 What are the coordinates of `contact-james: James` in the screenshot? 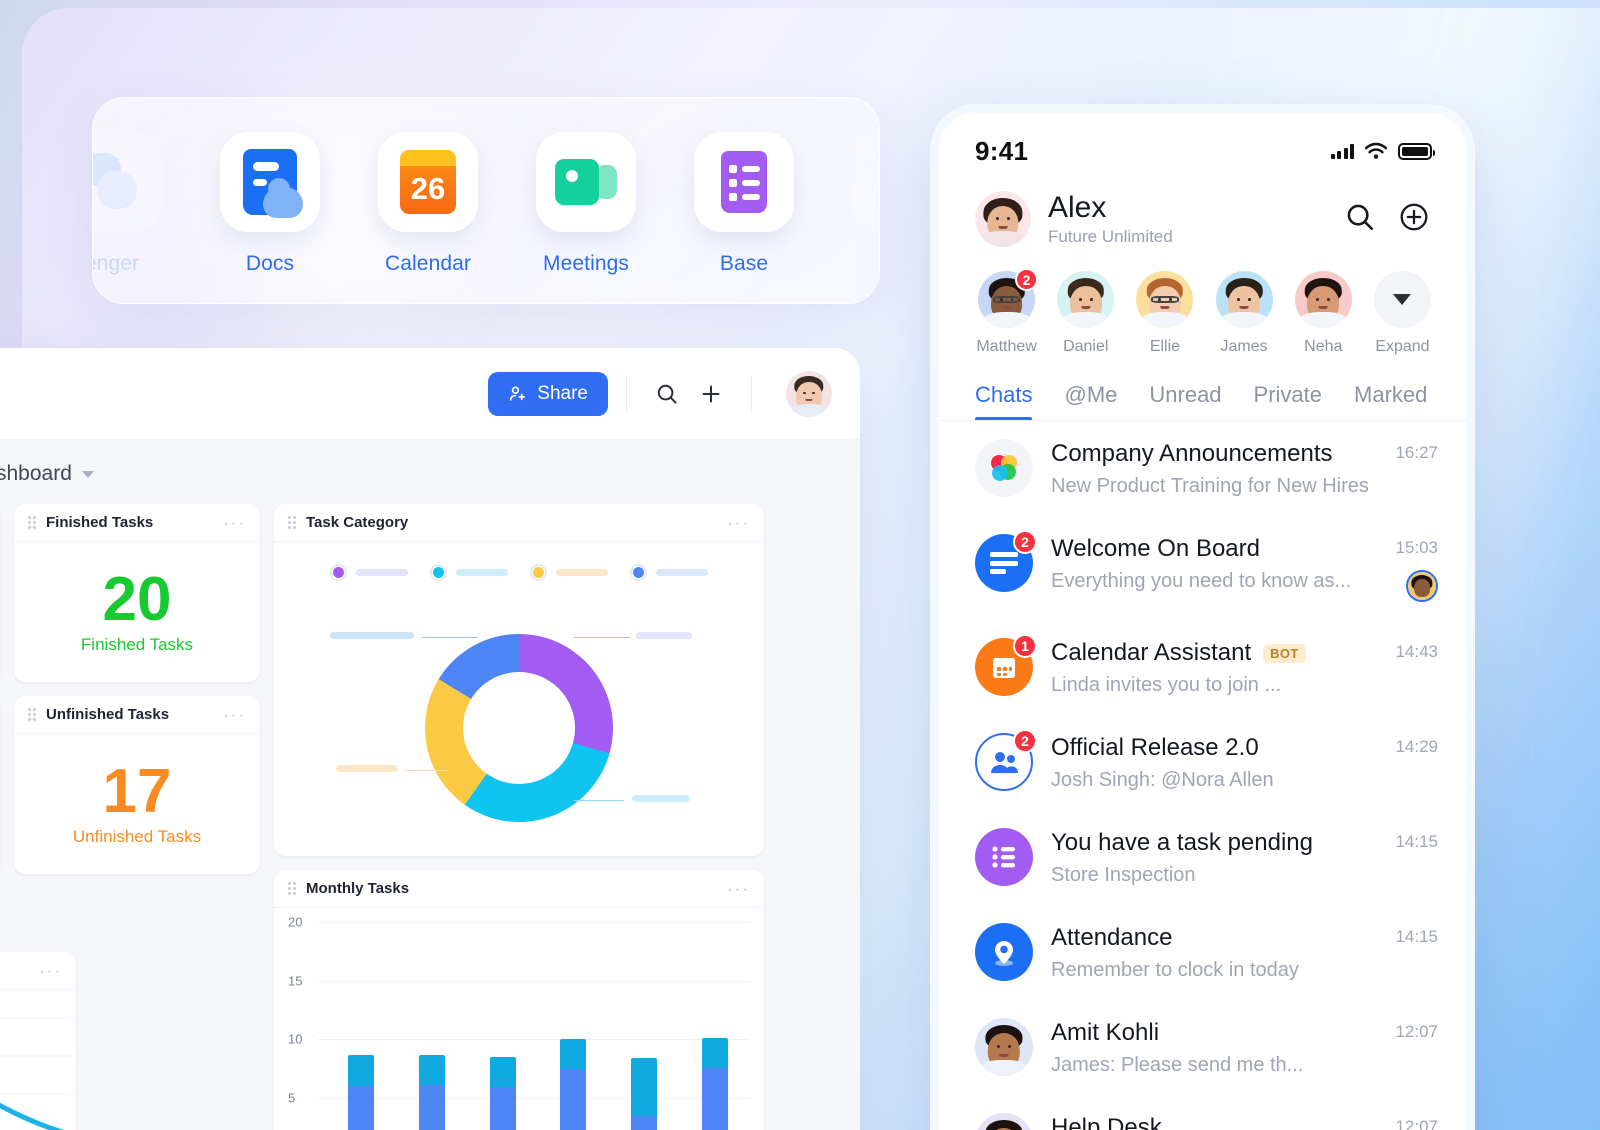 It's located at (1244, 313).